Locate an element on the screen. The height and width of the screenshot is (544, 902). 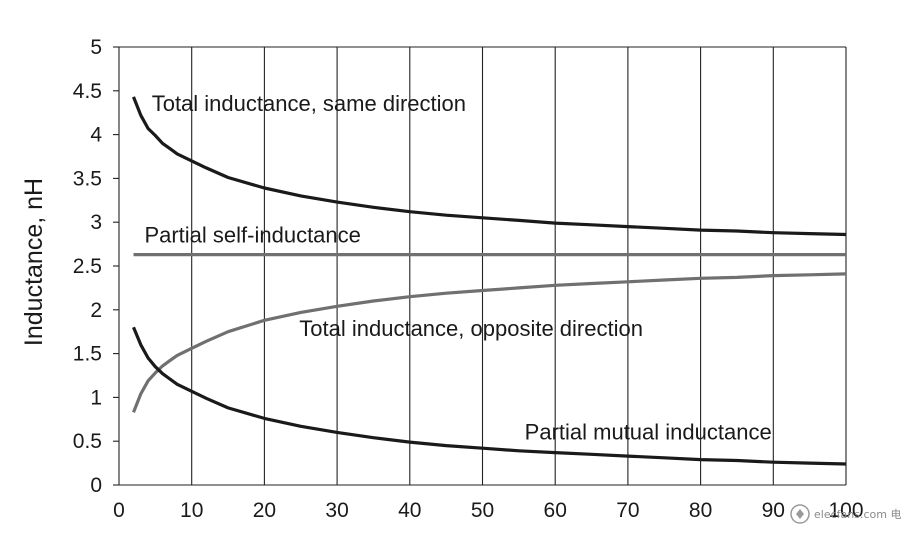
watermark-logo: elecfans.com 电子发烧友 is located at coordinates (846, 514).